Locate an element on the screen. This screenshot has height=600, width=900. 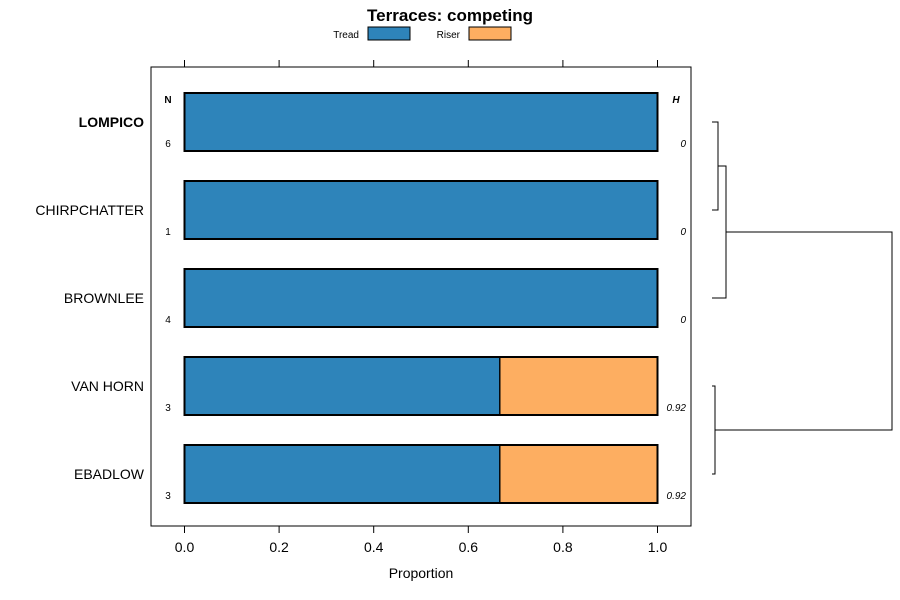
chart-title: Terraces: competing is located at coordinates (450, 15).